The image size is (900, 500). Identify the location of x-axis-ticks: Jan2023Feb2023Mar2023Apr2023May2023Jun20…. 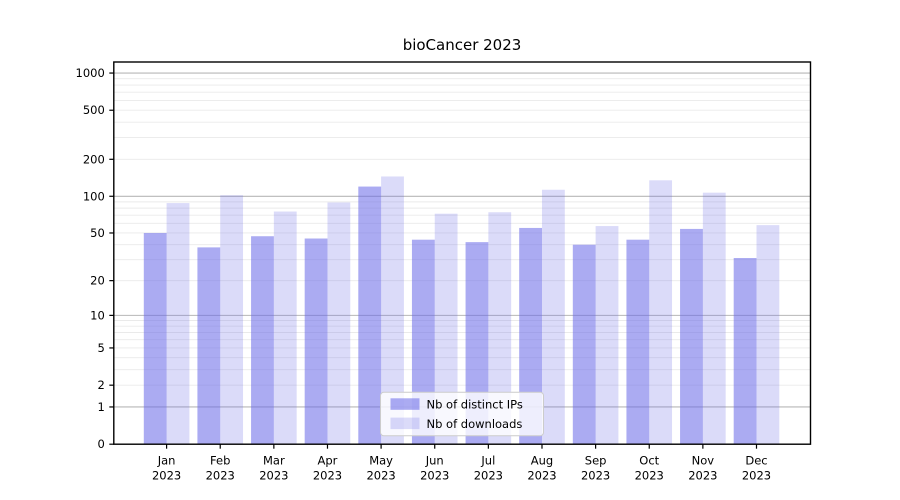
(461, 463).